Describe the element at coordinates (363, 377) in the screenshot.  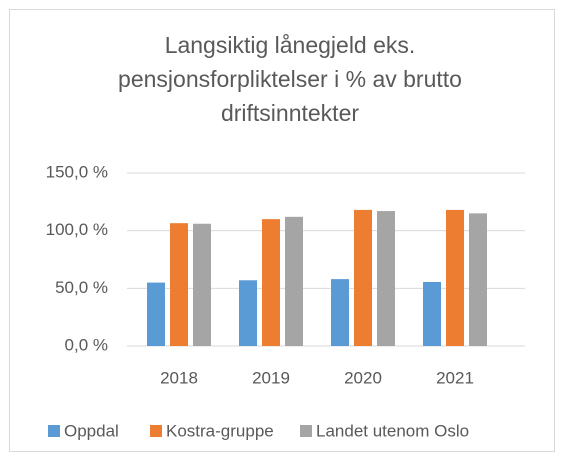
I see `x-tick-label: 2020` at that location.